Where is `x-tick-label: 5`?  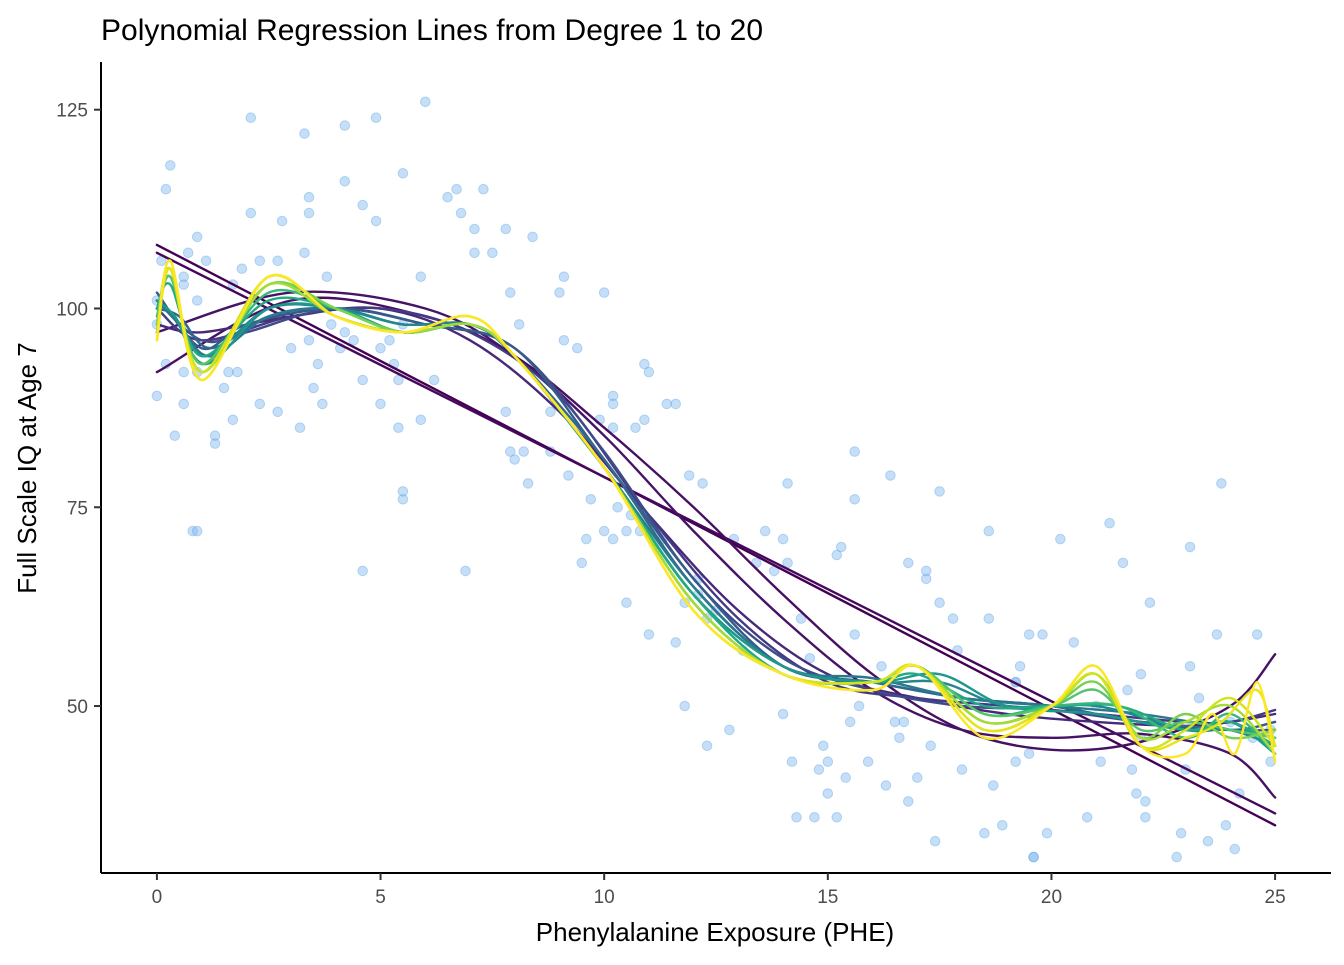
x-tick-label: 5 is located at coordinates (380, 897).